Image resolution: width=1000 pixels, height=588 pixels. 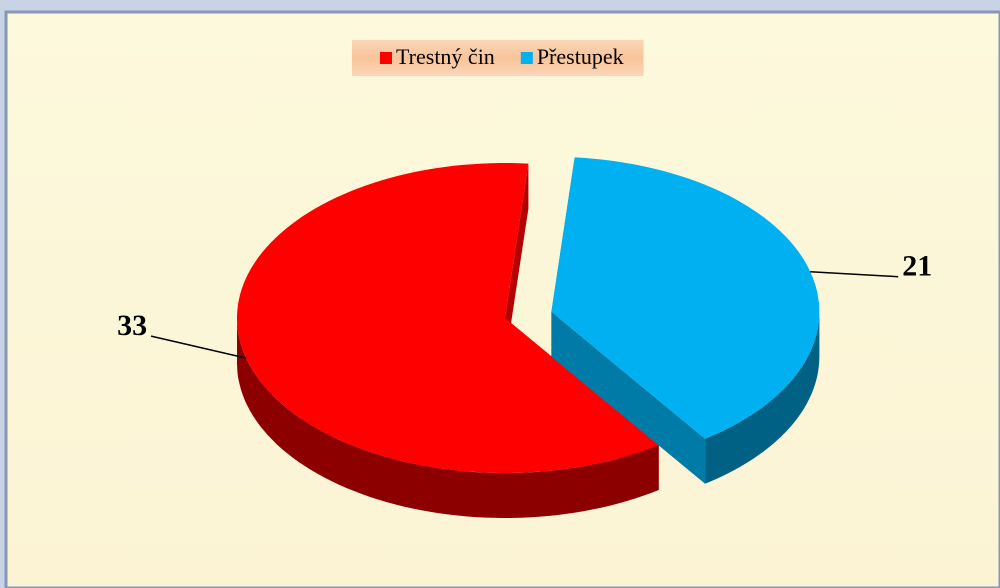 What do you see at coordinates (445, 56) in the screenshot?
I see `legend-label: Trestný čin` at bounding box center [445, 56].